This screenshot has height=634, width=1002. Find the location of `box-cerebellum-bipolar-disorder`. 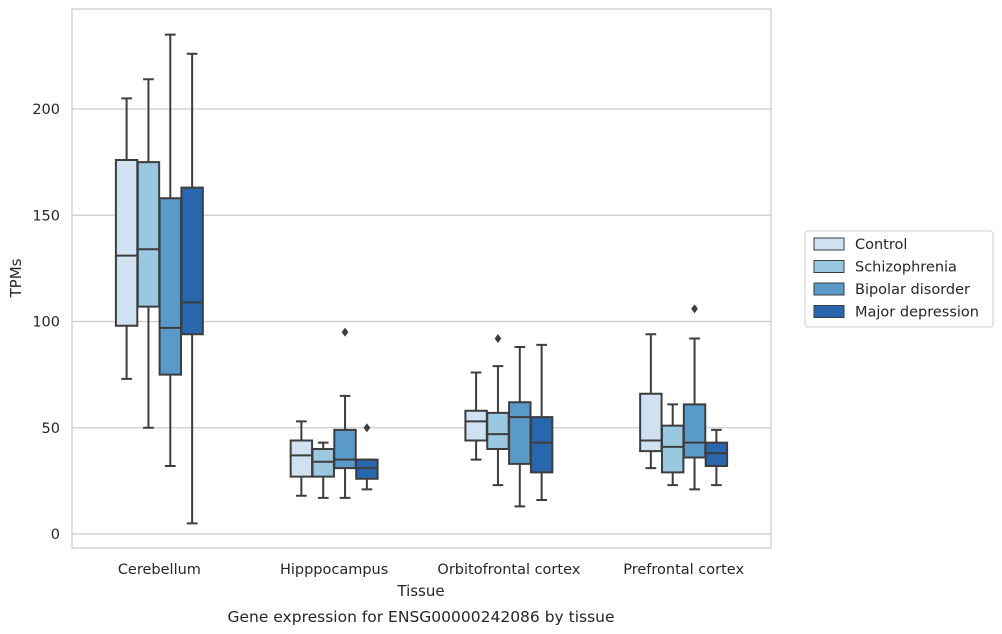

box-cerebellum-bipolar-disorder is located at coordinates (170, 250).